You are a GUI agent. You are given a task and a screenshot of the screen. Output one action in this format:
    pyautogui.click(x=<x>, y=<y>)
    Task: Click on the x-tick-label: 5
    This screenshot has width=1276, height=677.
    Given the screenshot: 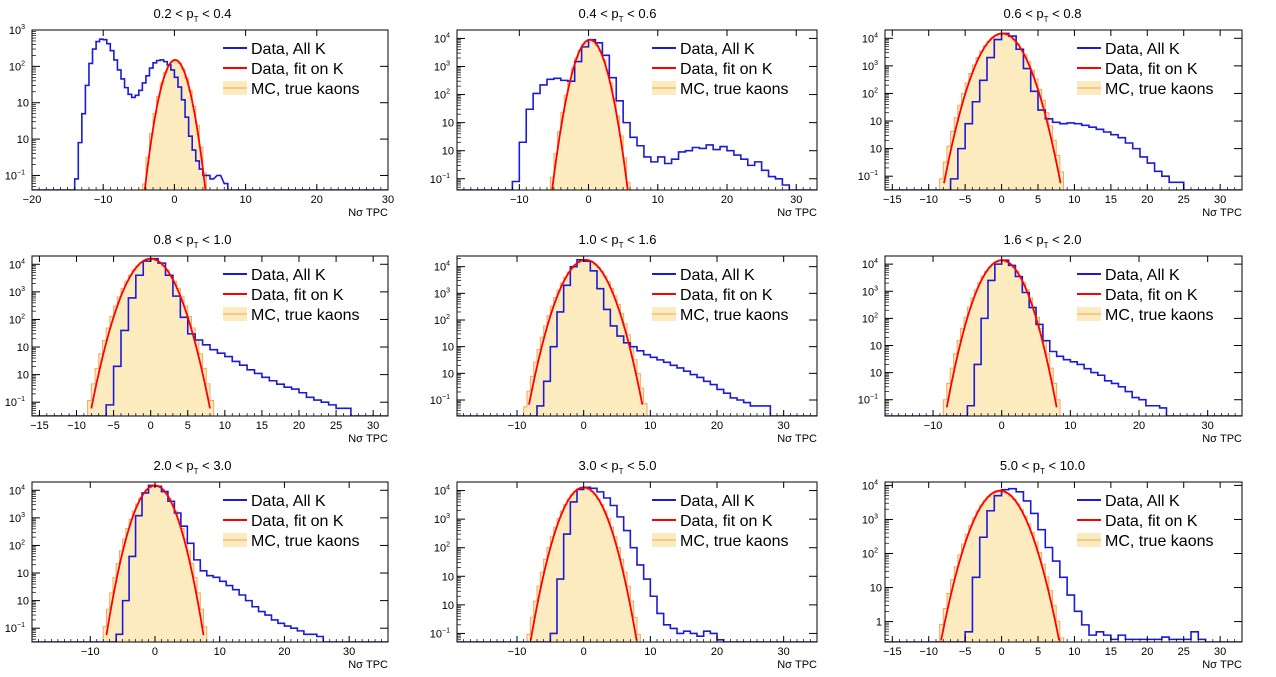 What is the action you would take?
    pyautogui.click(x=1038, y=200)
    